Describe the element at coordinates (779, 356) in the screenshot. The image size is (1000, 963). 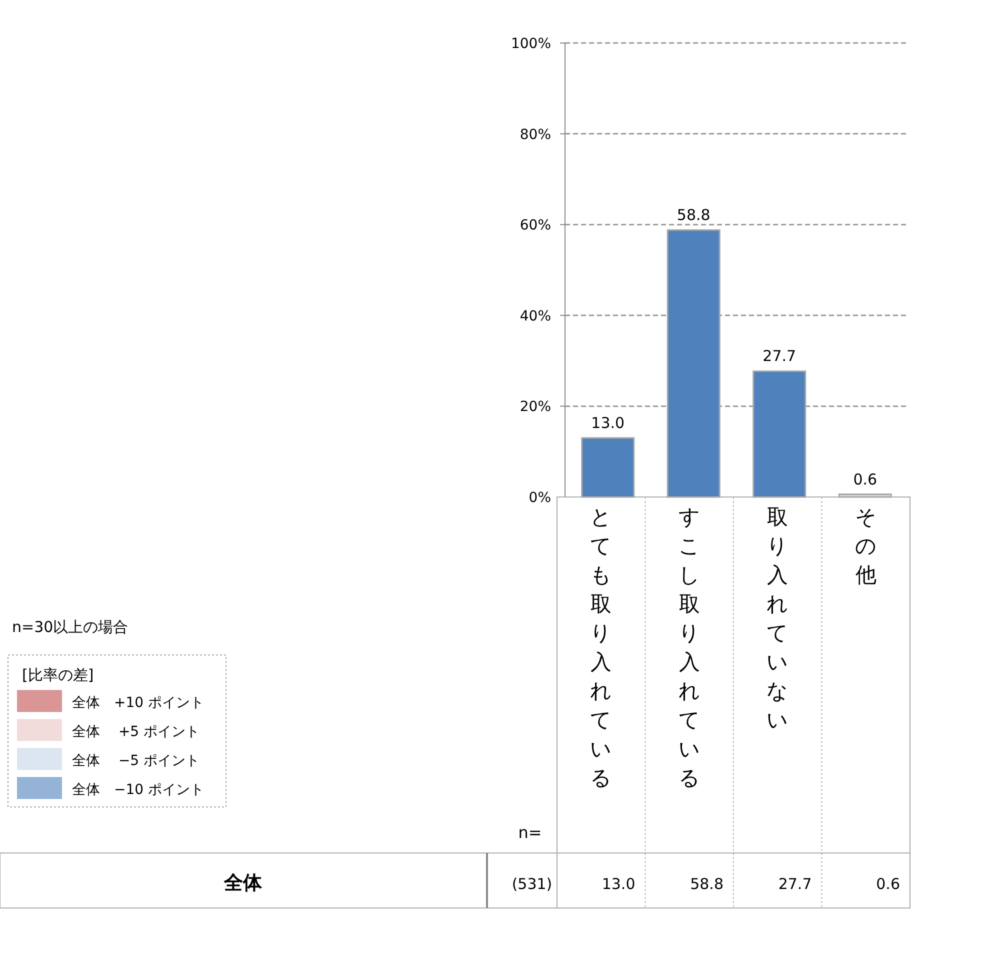
I see `text: 27.7` at that location.